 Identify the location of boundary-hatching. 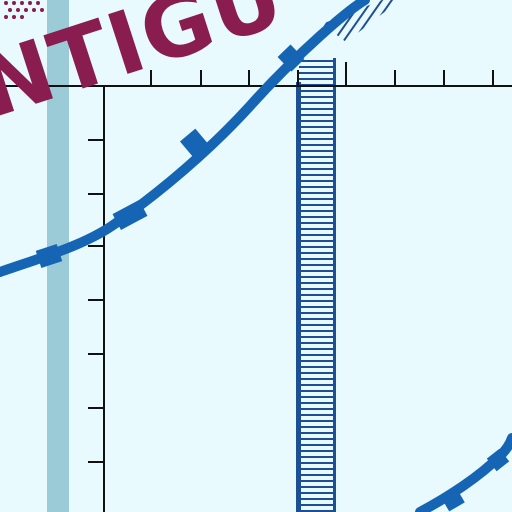
(361, 21).